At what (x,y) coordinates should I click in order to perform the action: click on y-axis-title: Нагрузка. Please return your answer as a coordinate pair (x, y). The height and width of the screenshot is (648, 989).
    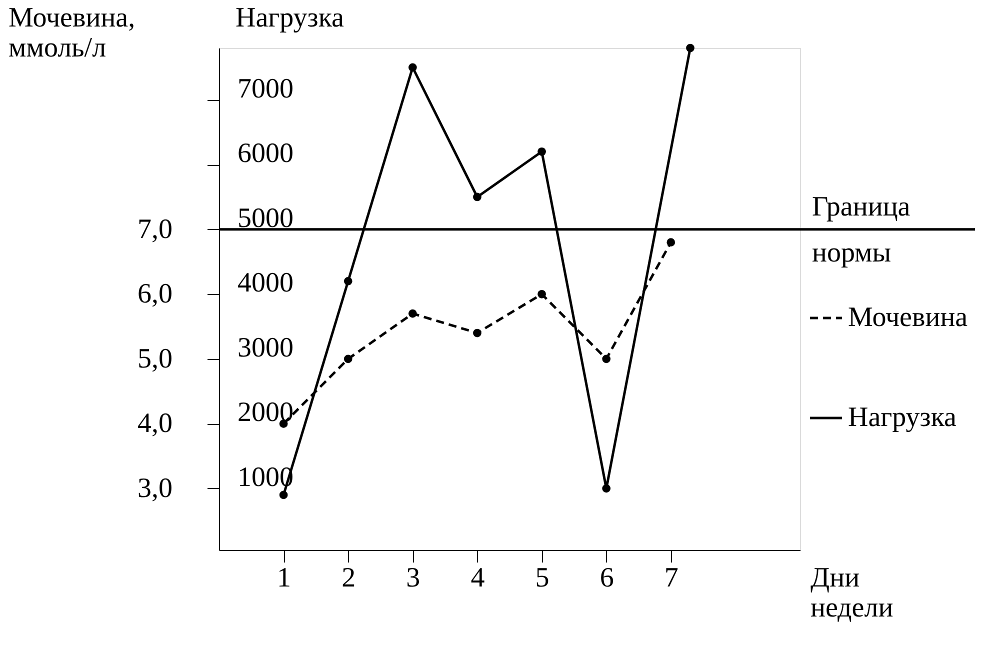
    Looking at the image, I should click on (290, 18).